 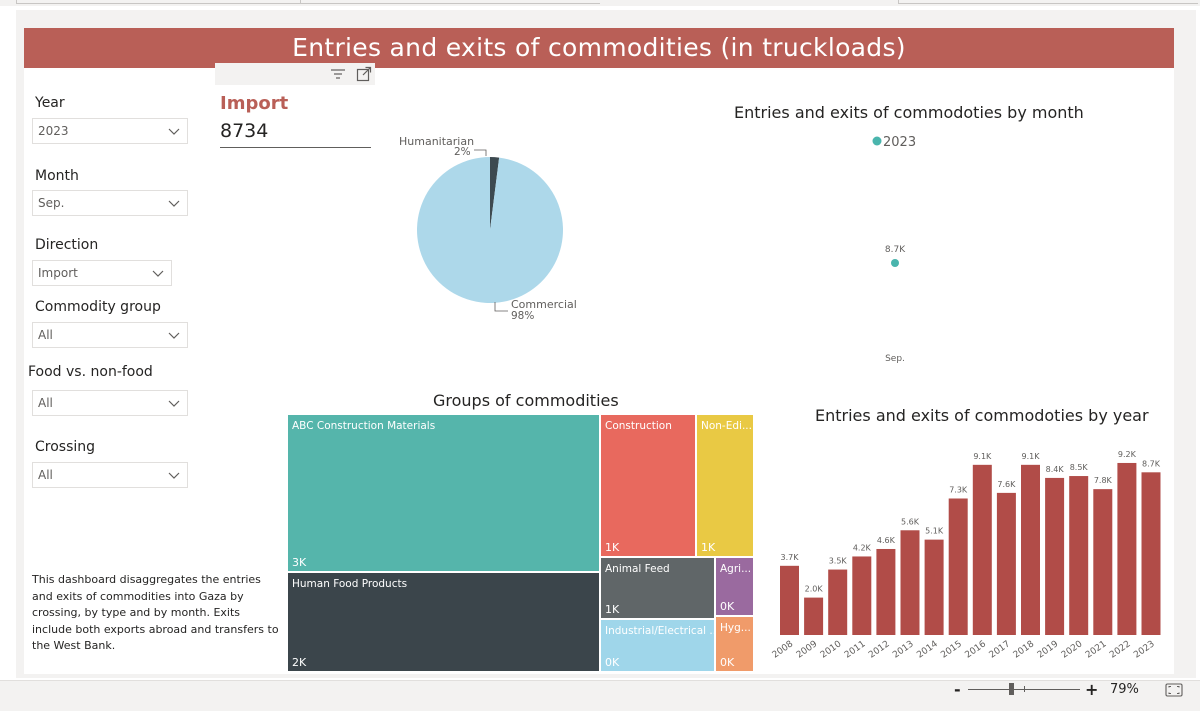 I want to click on treemap-cell: Industrial/Electrical ... 0K, so click(x=657, y=645).